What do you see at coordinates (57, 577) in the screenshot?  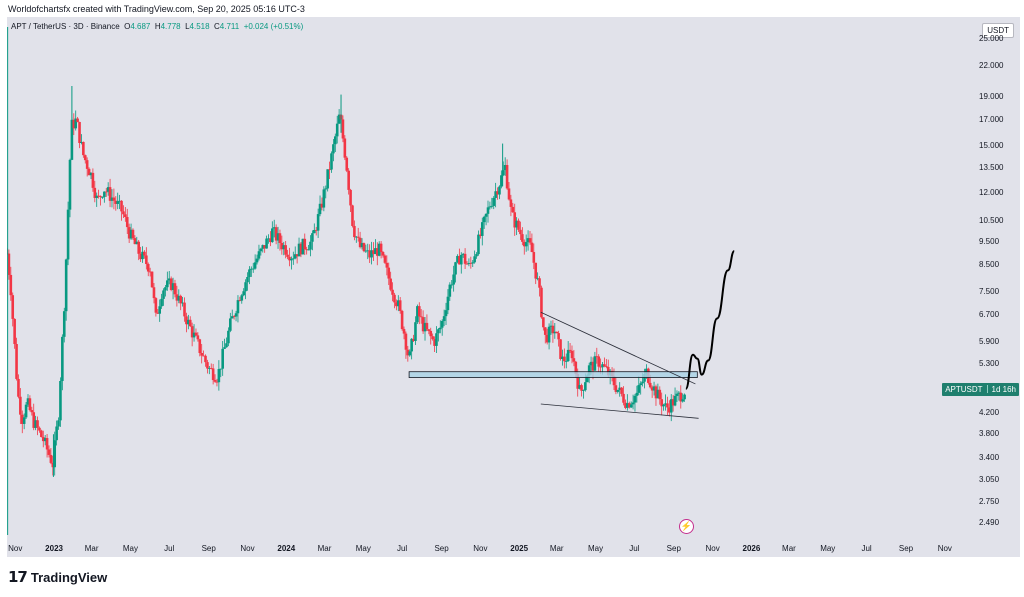 I see `tradingview-logo: 𝟭𝟳 TradingView` at bounding box center [57, 577].